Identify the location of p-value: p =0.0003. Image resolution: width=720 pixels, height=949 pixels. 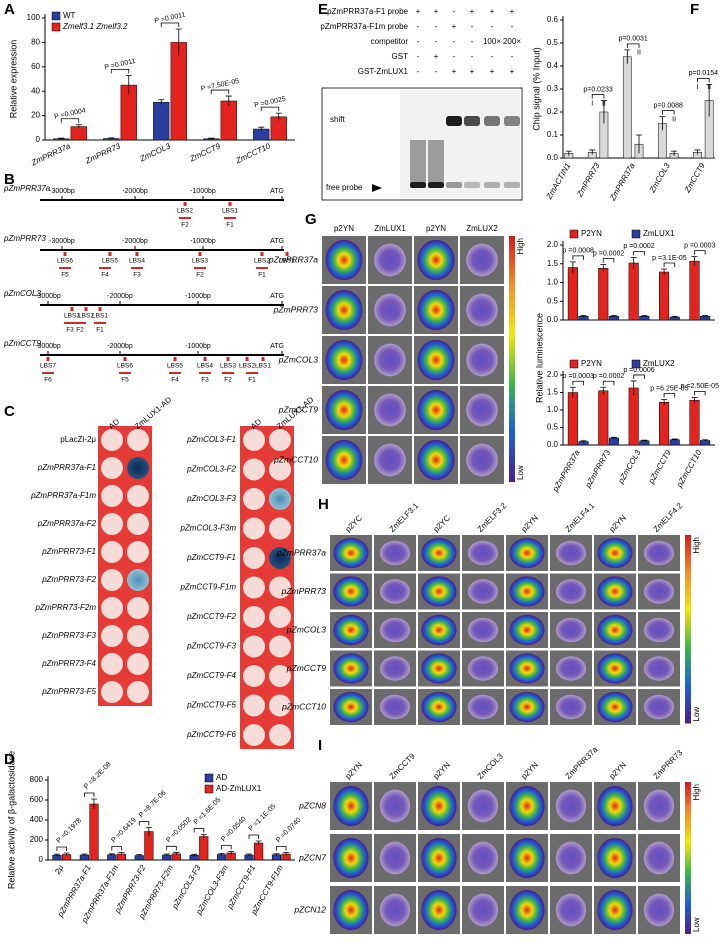
(699, 245).